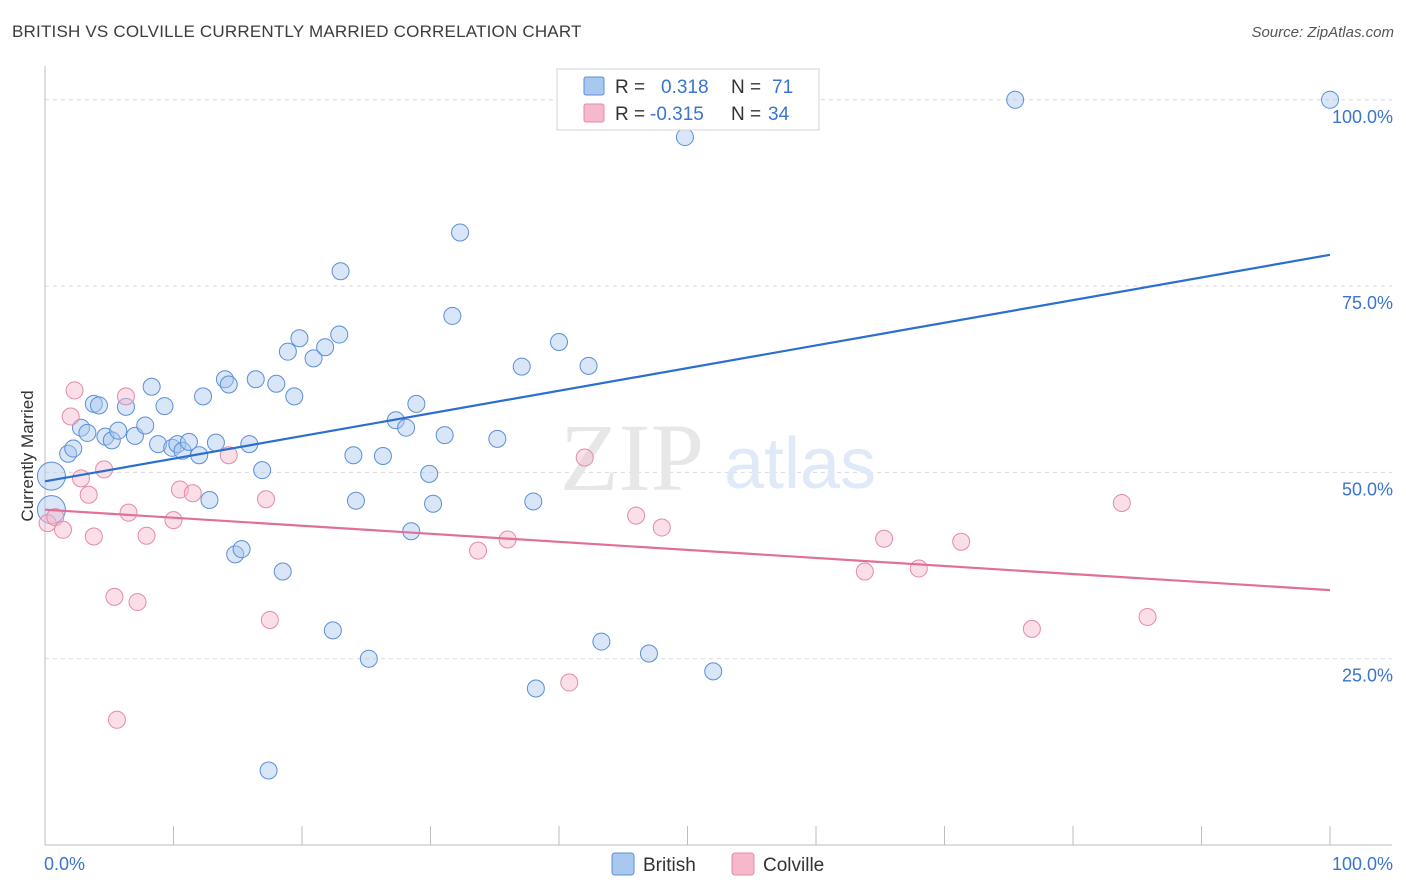 The image size is (1406, 892). What do you see at coordinates (594, 113) in the screenshot?
I see `colville-stat-swatch` at bounding box center [594, 113].